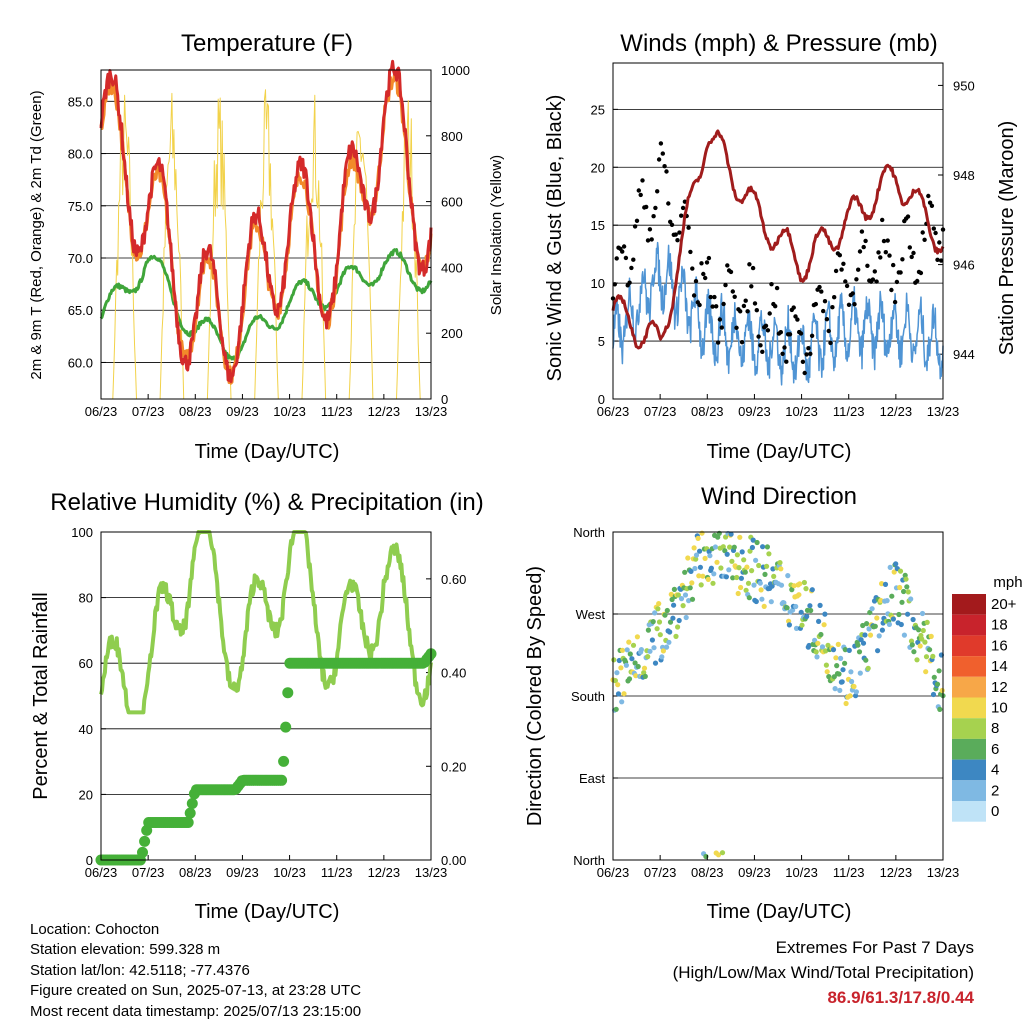 This screenshot has height=1024, width=1024. What do you see at coordinates (707, 411) in the screenshot?
I see `x-tick-label: 08/23` at bounding box center [707, 411].